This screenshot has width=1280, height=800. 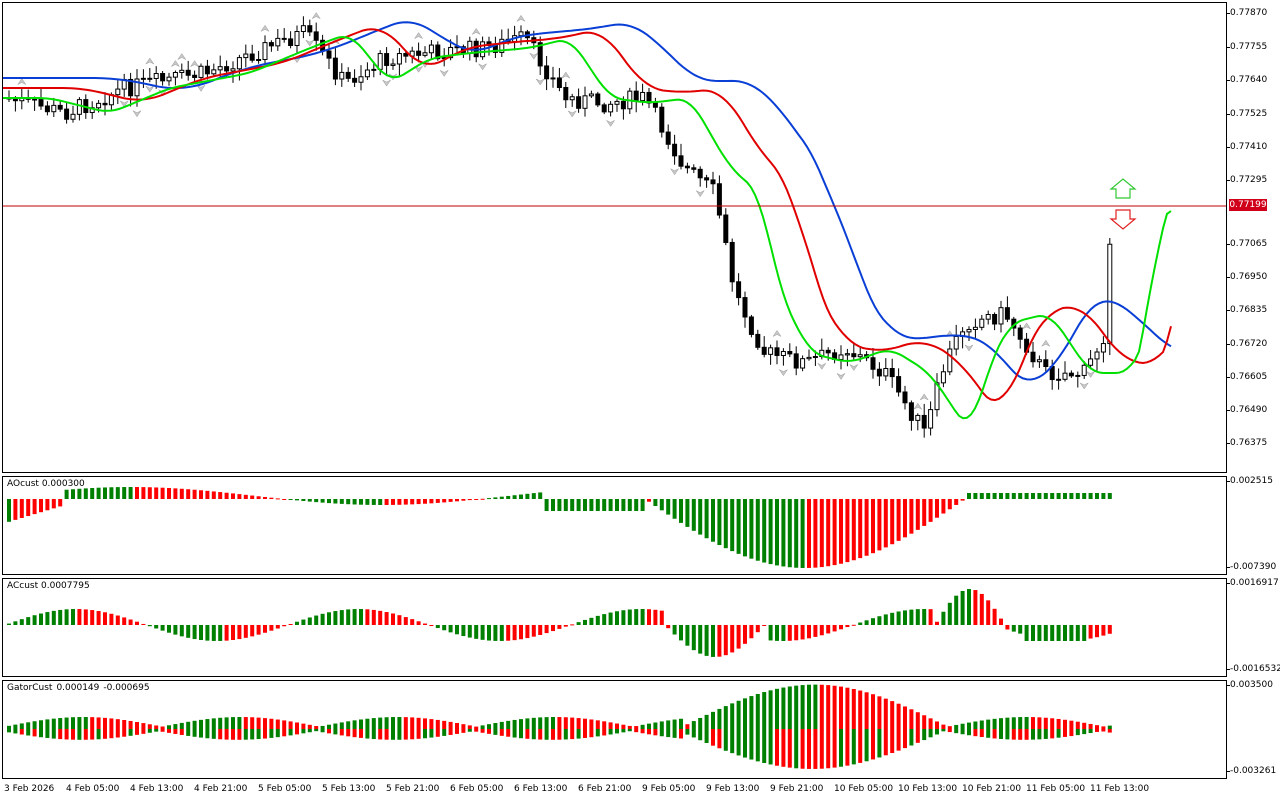 I want to click on gator-indicator-pane: GatorCust 0.000149 -0.000695, so click(x=614, y=729).